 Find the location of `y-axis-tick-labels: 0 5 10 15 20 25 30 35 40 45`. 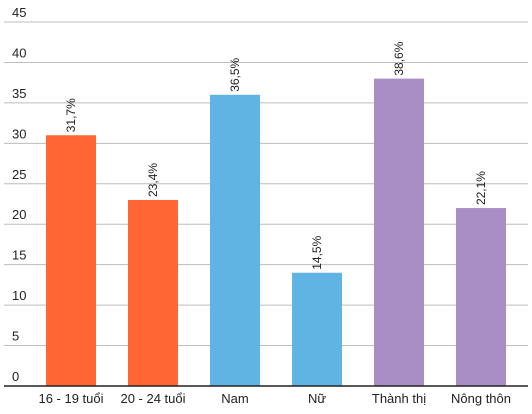

y-axis-tick-labels: 0 5 10 15 20 25 30 35 40 45 is located at coordinates (19, 194).